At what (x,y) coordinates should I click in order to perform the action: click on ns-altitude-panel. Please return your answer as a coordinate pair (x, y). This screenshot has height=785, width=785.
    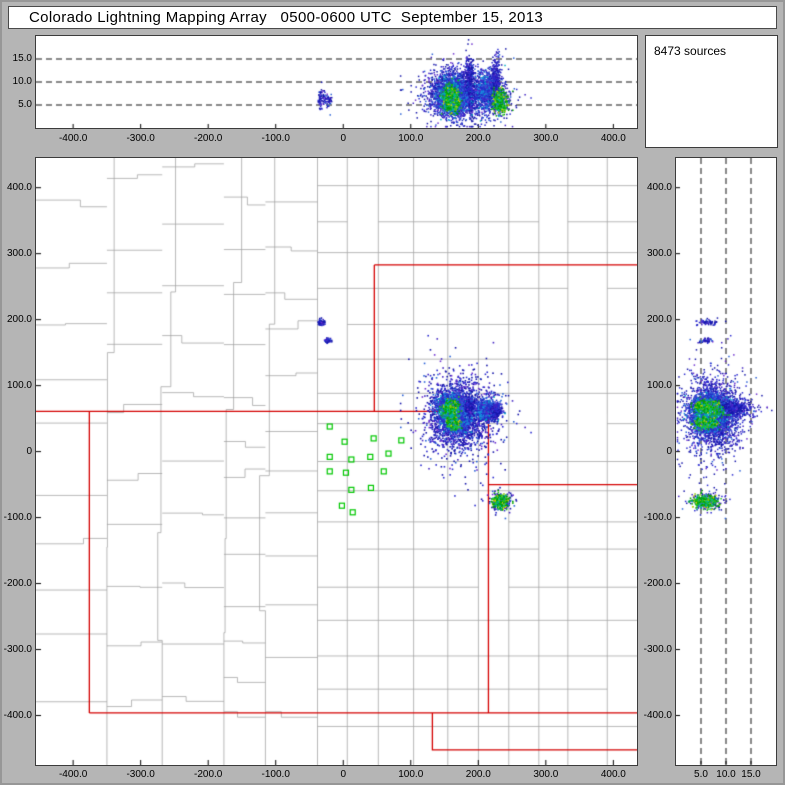
    Looking at the image, I should click on (726, 461).